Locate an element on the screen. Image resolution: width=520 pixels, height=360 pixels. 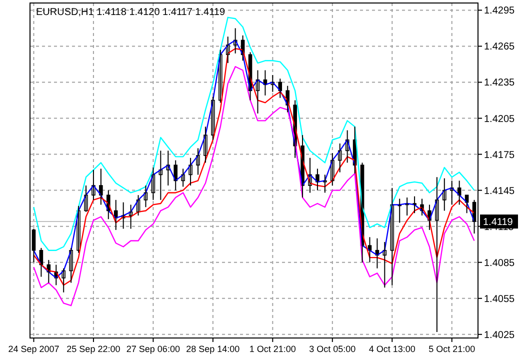
ref-line-label: 1.4119 is located at coordinates (498, 222).